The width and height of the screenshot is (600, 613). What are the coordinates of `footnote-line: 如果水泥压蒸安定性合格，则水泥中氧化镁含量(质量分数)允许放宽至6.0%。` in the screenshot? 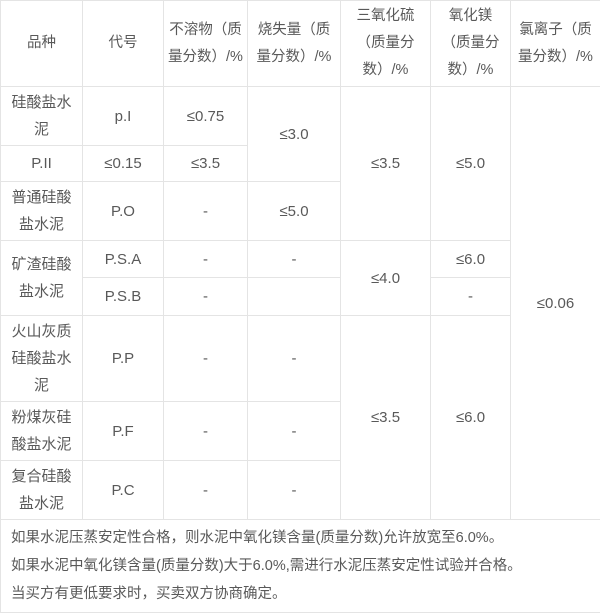 It's located at (300, 538).